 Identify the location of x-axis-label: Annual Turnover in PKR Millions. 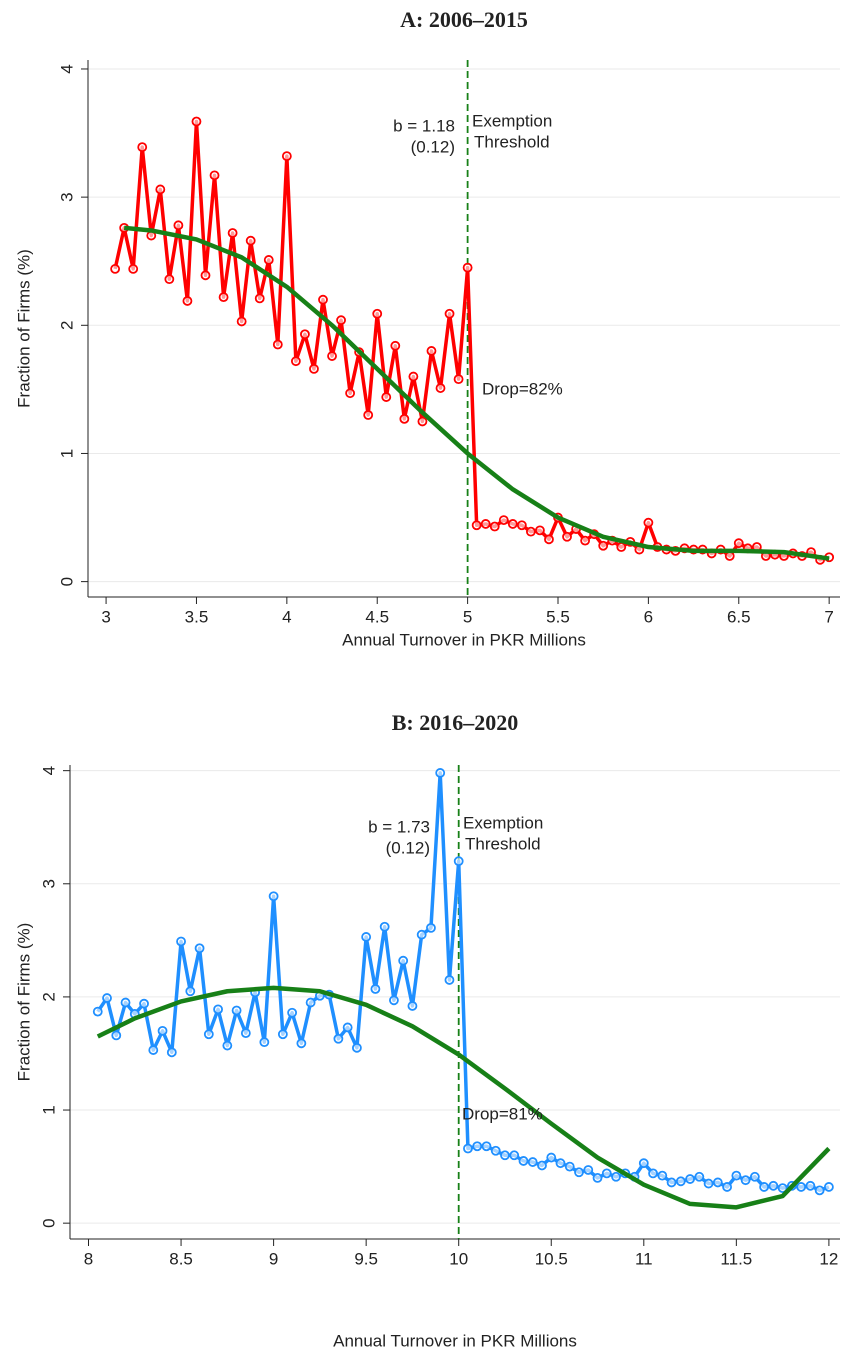
(455, 1340).